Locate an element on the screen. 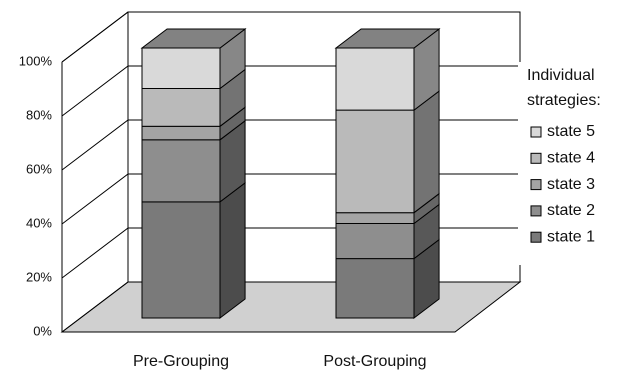  y-tick-label: 40% is located at coordinates (39, 222).